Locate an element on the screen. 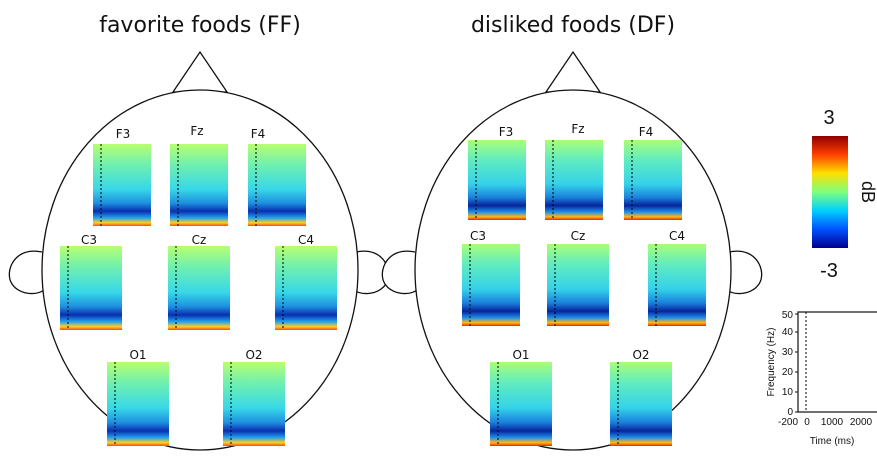 Image resolution: width=877 pixels, height=456 pixels. x-tick-label: 0 is located at coordinates (807, 422).